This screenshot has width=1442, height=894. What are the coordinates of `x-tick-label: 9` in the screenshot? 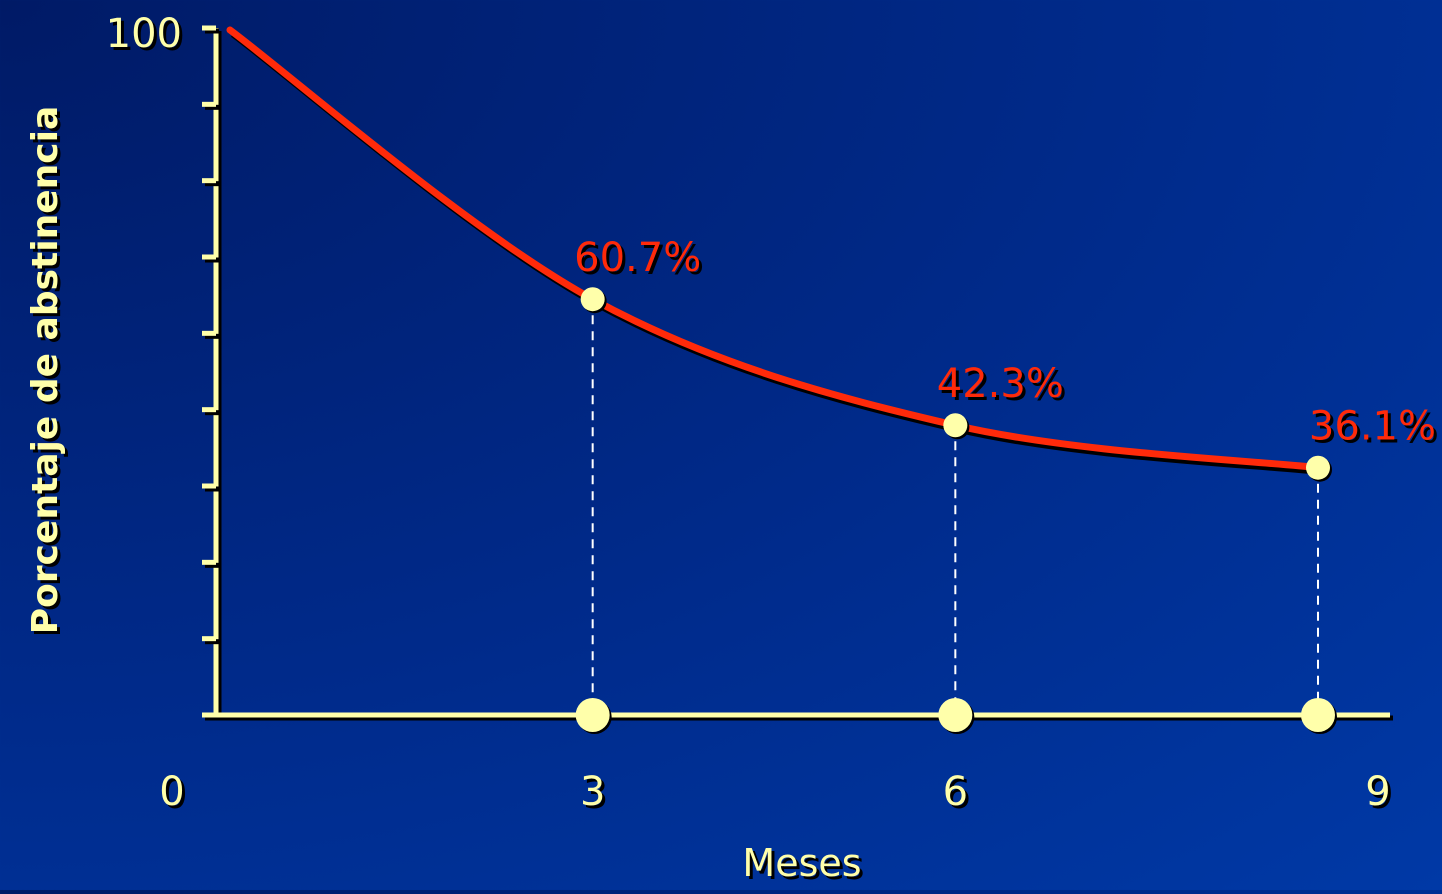 It's located at (1377, 792).